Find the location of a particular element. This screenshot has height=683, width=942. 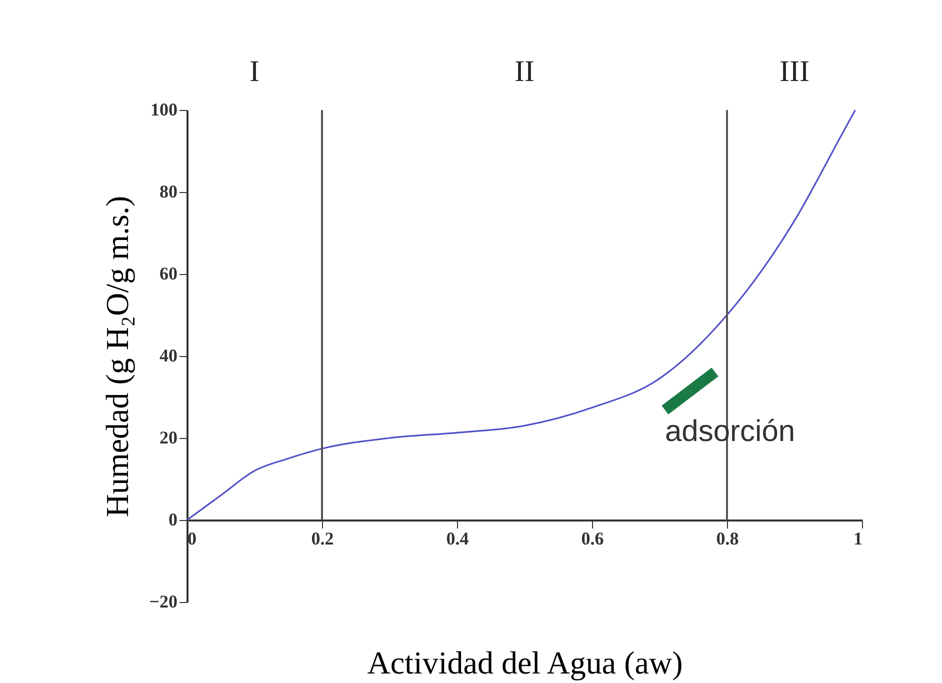

y-tick-label: 100 is located at coordinates (164, 110).